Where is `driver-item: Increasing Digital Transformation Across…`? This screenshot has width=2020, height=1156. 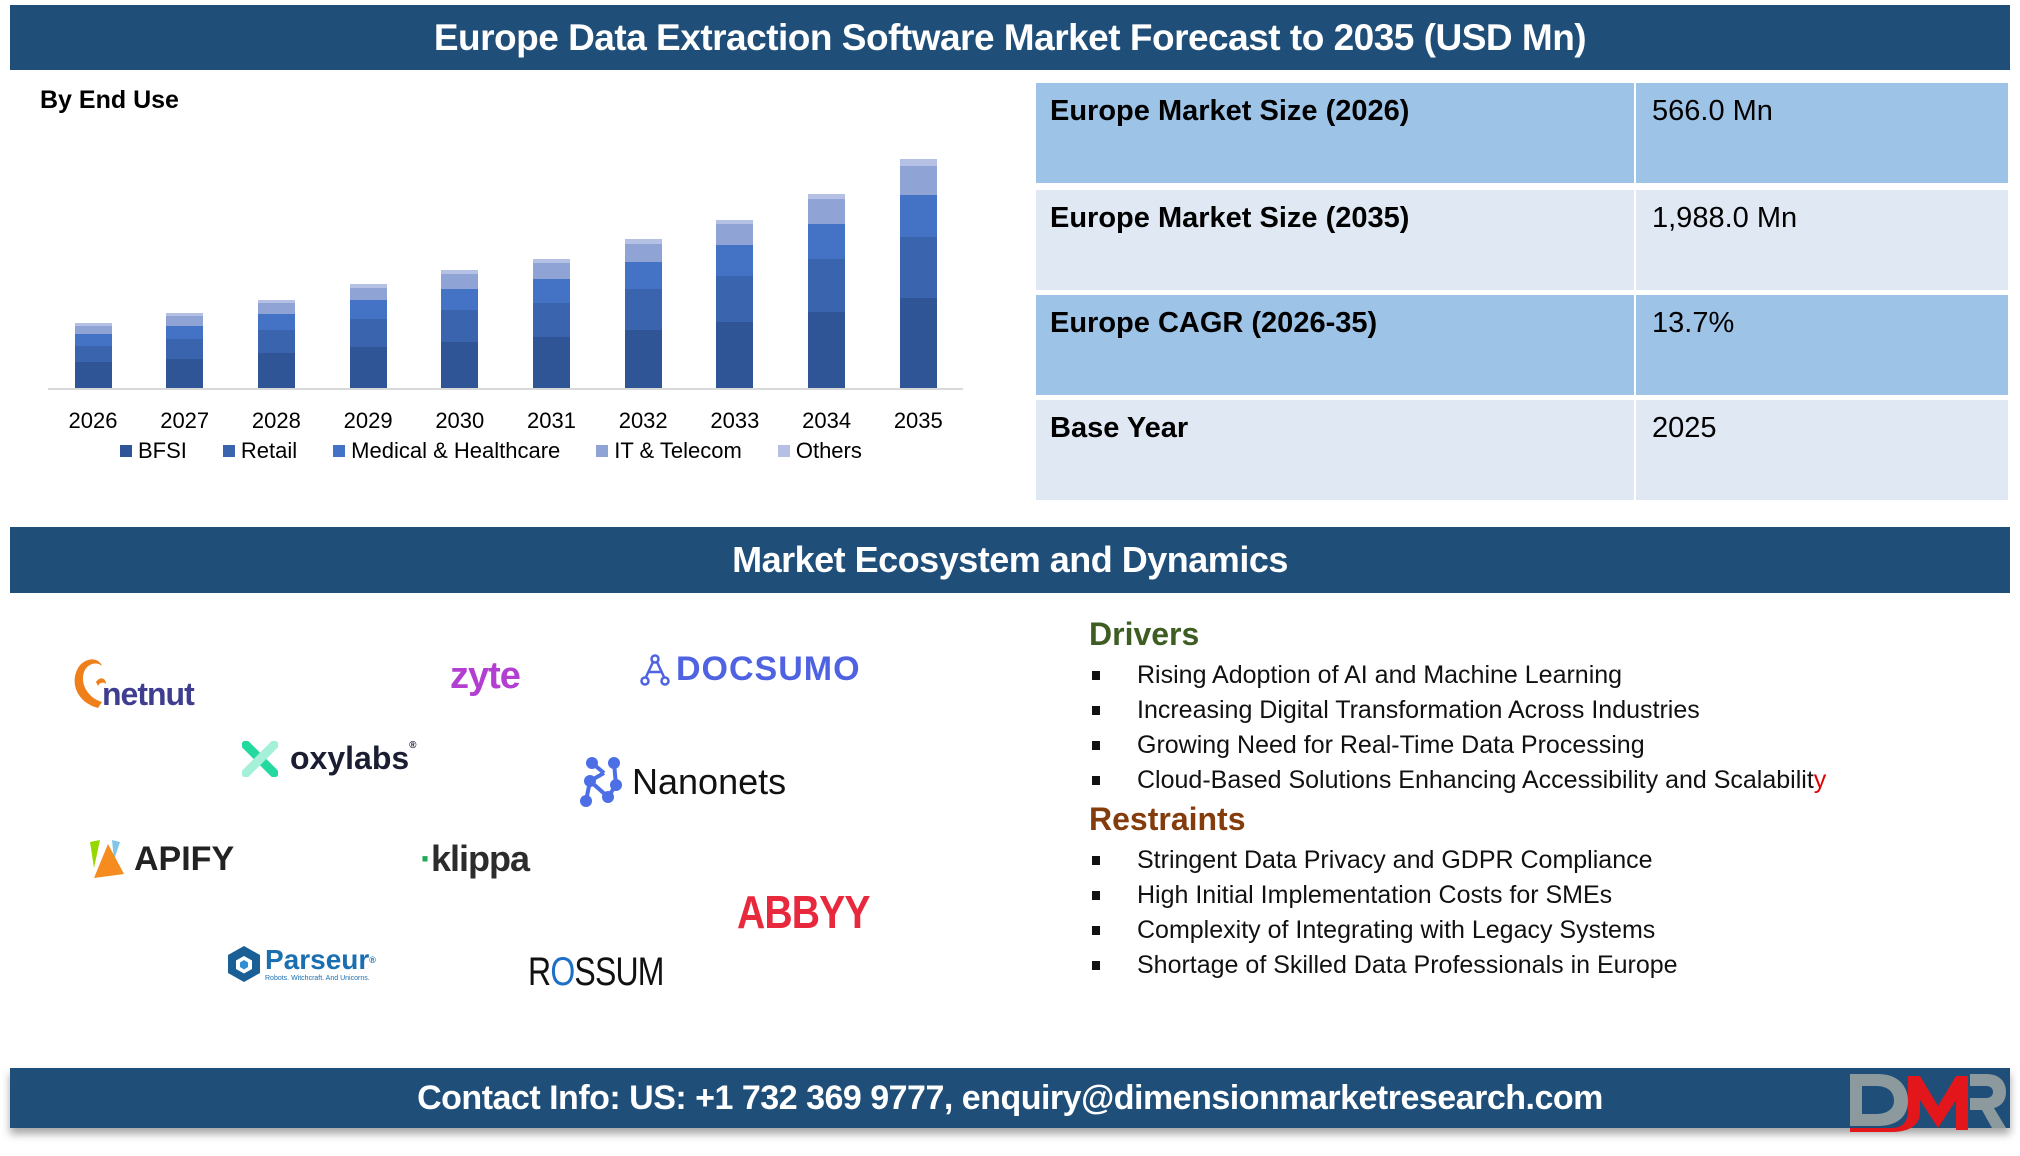
driver-item: Increasing Digital Transformation Across… is located at coordinates (1458, 710).